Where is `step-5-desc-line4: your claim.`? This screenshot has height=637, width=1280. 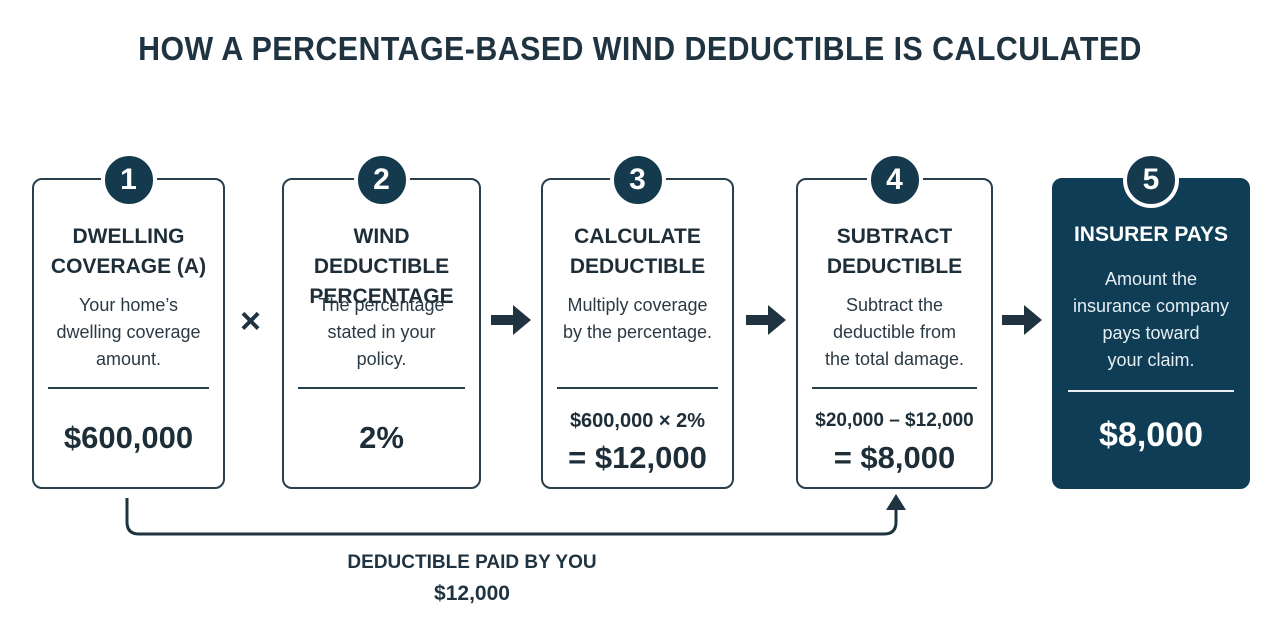 step-5-desc-line4: your claim. is located at coordinates (1151, 360).